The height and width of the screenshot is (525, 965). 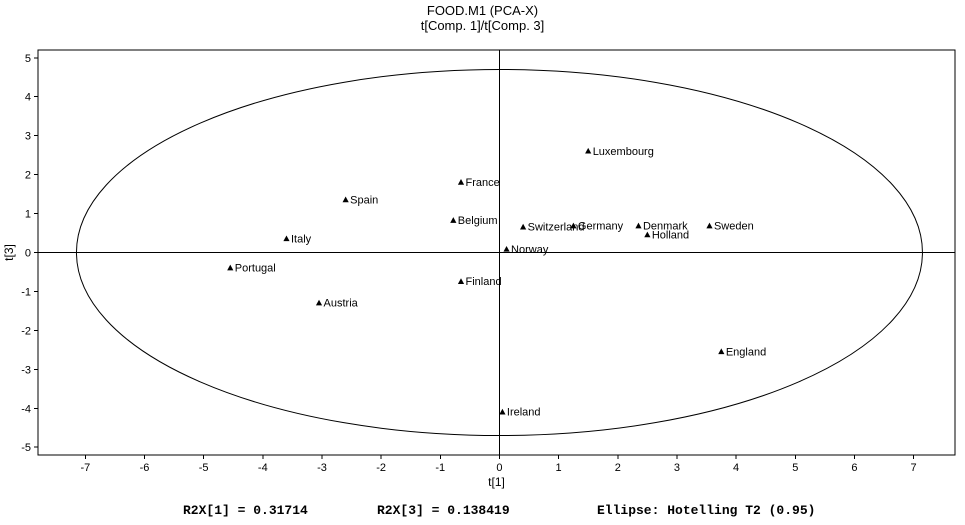 What do you see at coordinates (381, 468) in the screenshot?
I see `x-tick-label: -2` at bounding box center [381, 468].